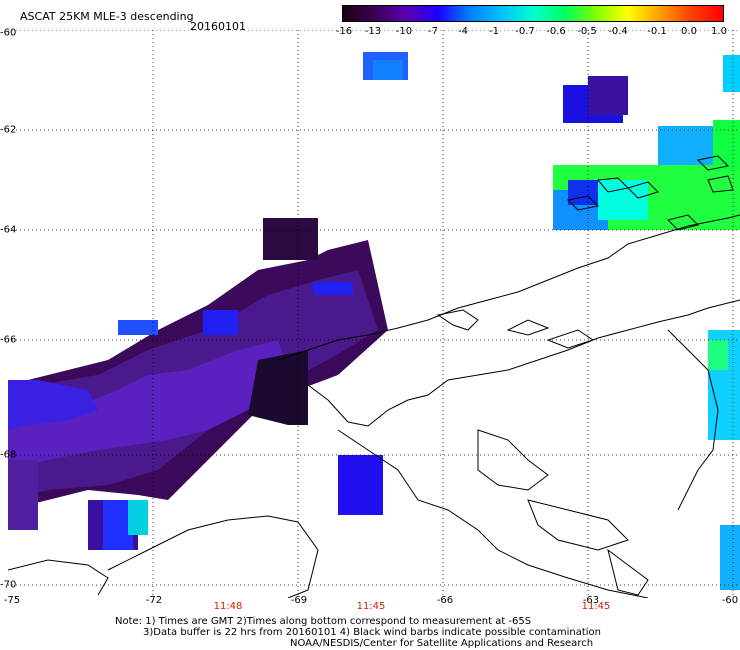  Describe the element at coordinates (719, 31) in the screenshot. I see `colorbar-tick: 1.0` at that location.